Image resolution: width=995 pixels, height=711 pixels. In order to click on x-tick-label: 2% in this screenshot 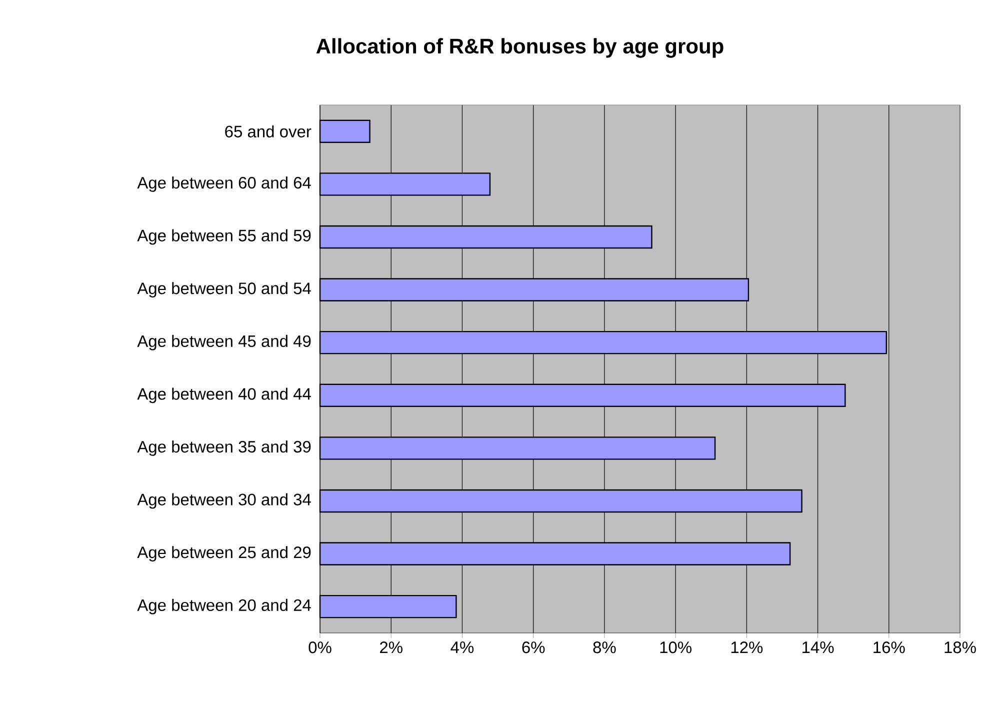, I will do `click(391, 648)`.